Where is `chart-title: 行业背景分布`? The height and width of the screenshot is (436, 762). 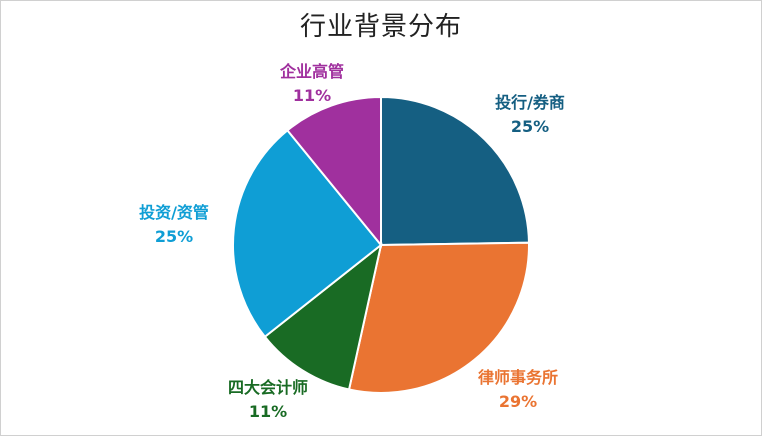 chart-title: 行业背景分布 is located at coordinates (380, 27).